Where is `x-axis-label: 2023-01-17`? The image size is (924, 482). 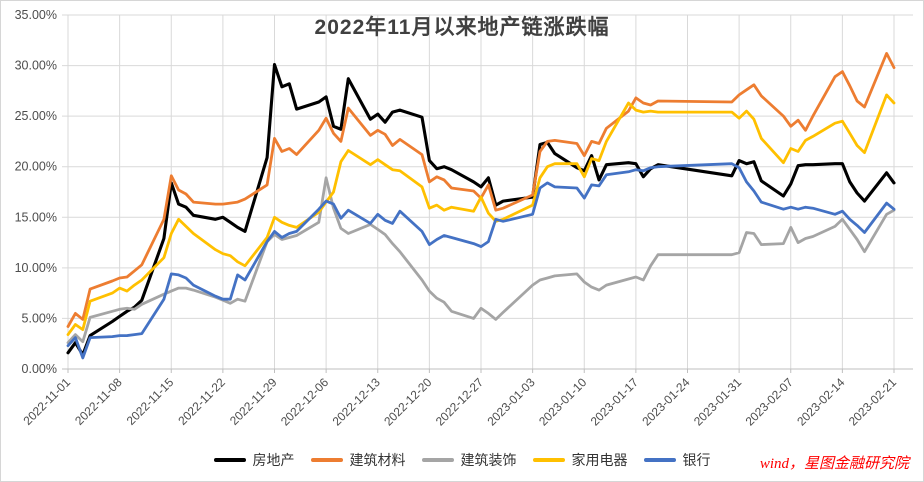
x-axis-label: 2023-01-17 is located at coordinates (615, 402).